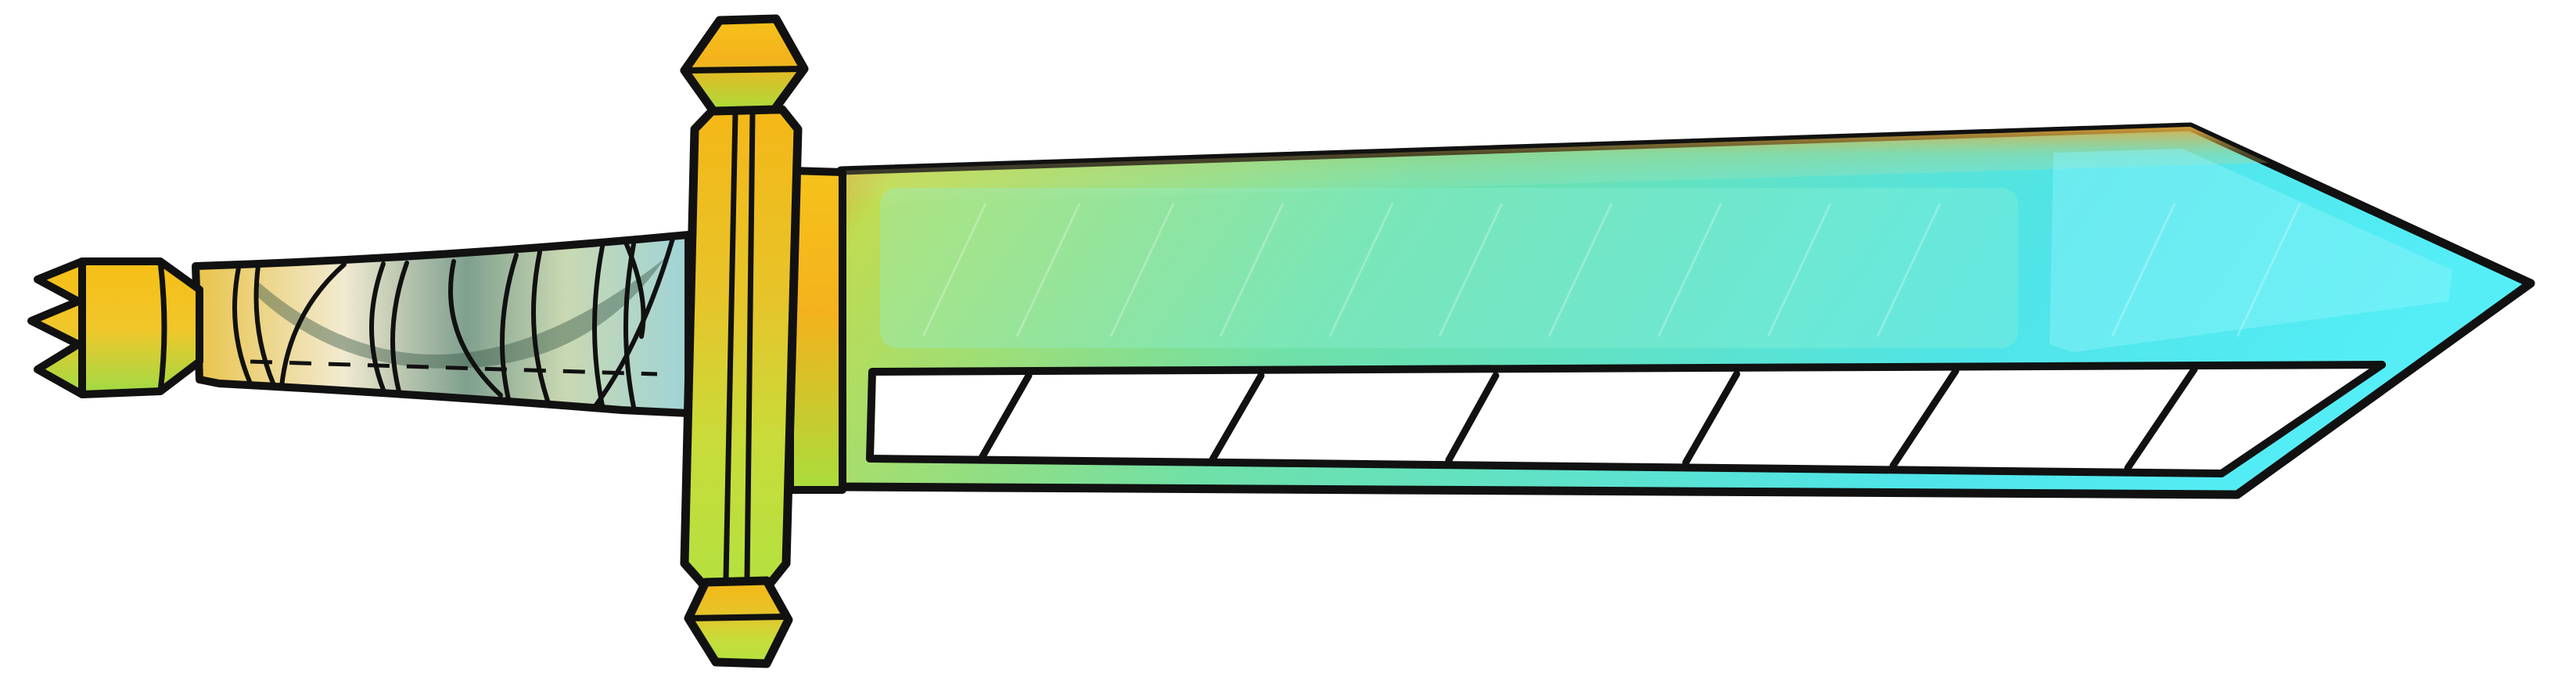 The width and height of the screenshot is (2576, 684). I want to click on guard-top-cap, so click(744, 65).